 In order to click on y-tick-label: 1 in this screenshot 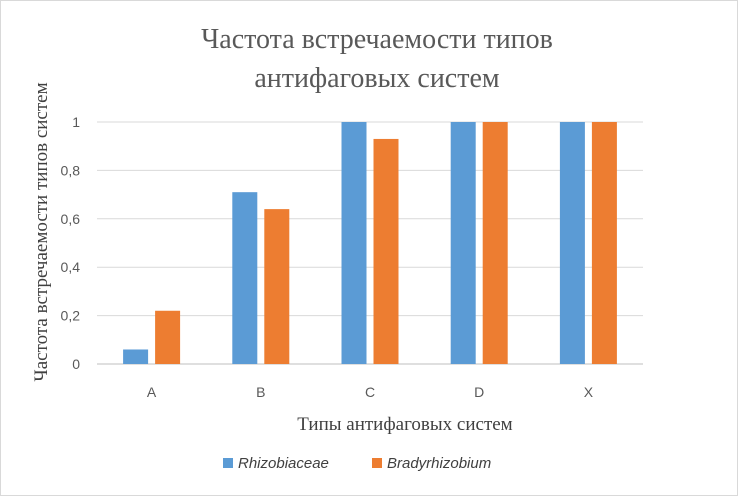, I will do `click(76, 122)`.